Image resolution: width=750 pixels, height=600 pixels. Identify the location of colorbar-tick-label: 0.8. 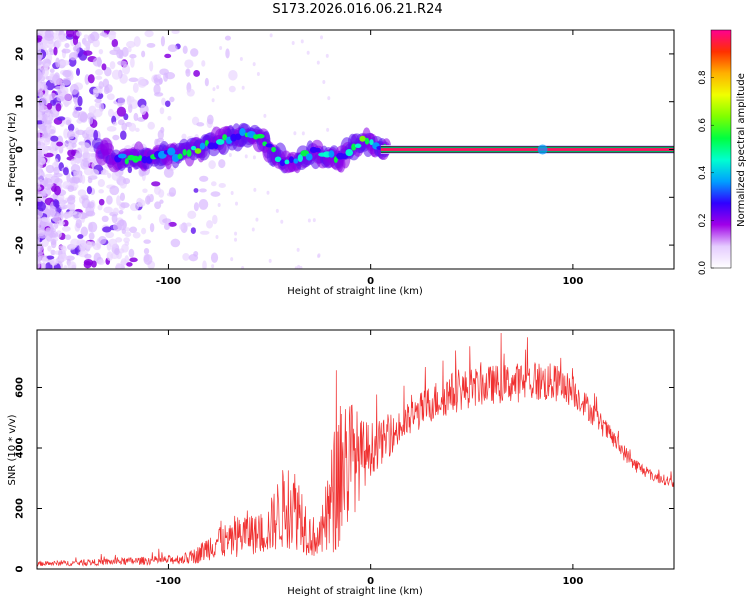
(703, 77).